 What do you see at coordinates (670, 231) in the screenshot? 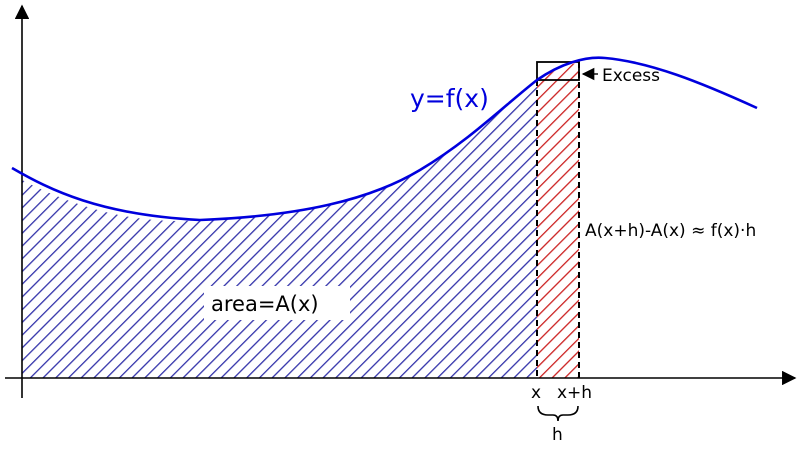
I see `difference-label: A(x+h)-A(x) ≈ f(x)·h` at bounding box center [670, 231].